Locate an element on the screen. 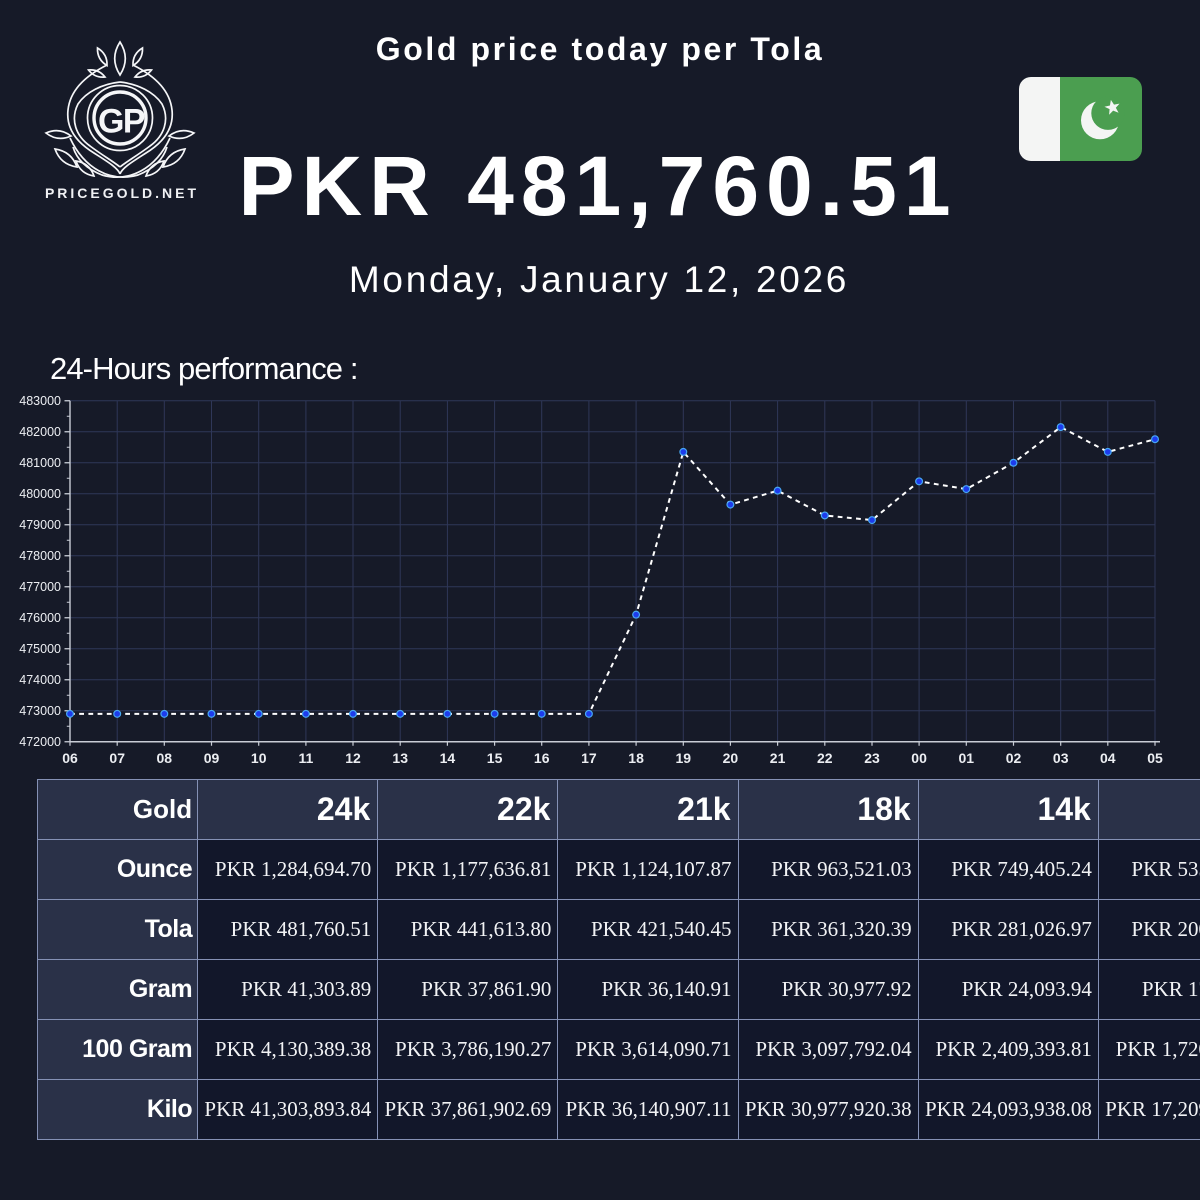 This screenshot has width=1200, height=1200. svg-text: 08 is located at coordinates (165, 758).